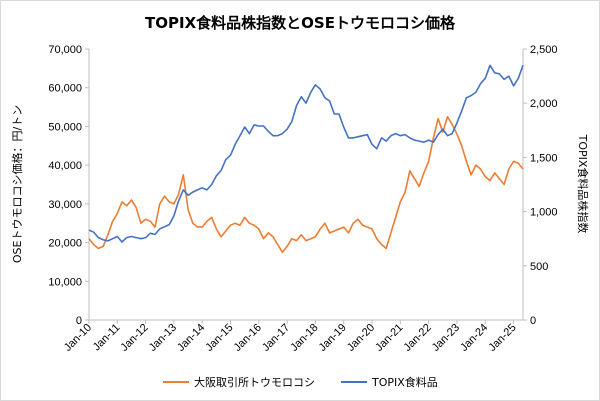 The image size is (600, 401). What do you see at coordinates (254, 382) in the screenshot?
I see `legend-label-1: 大阪取引所トウモロコシ` at bounding box center [254, 382].